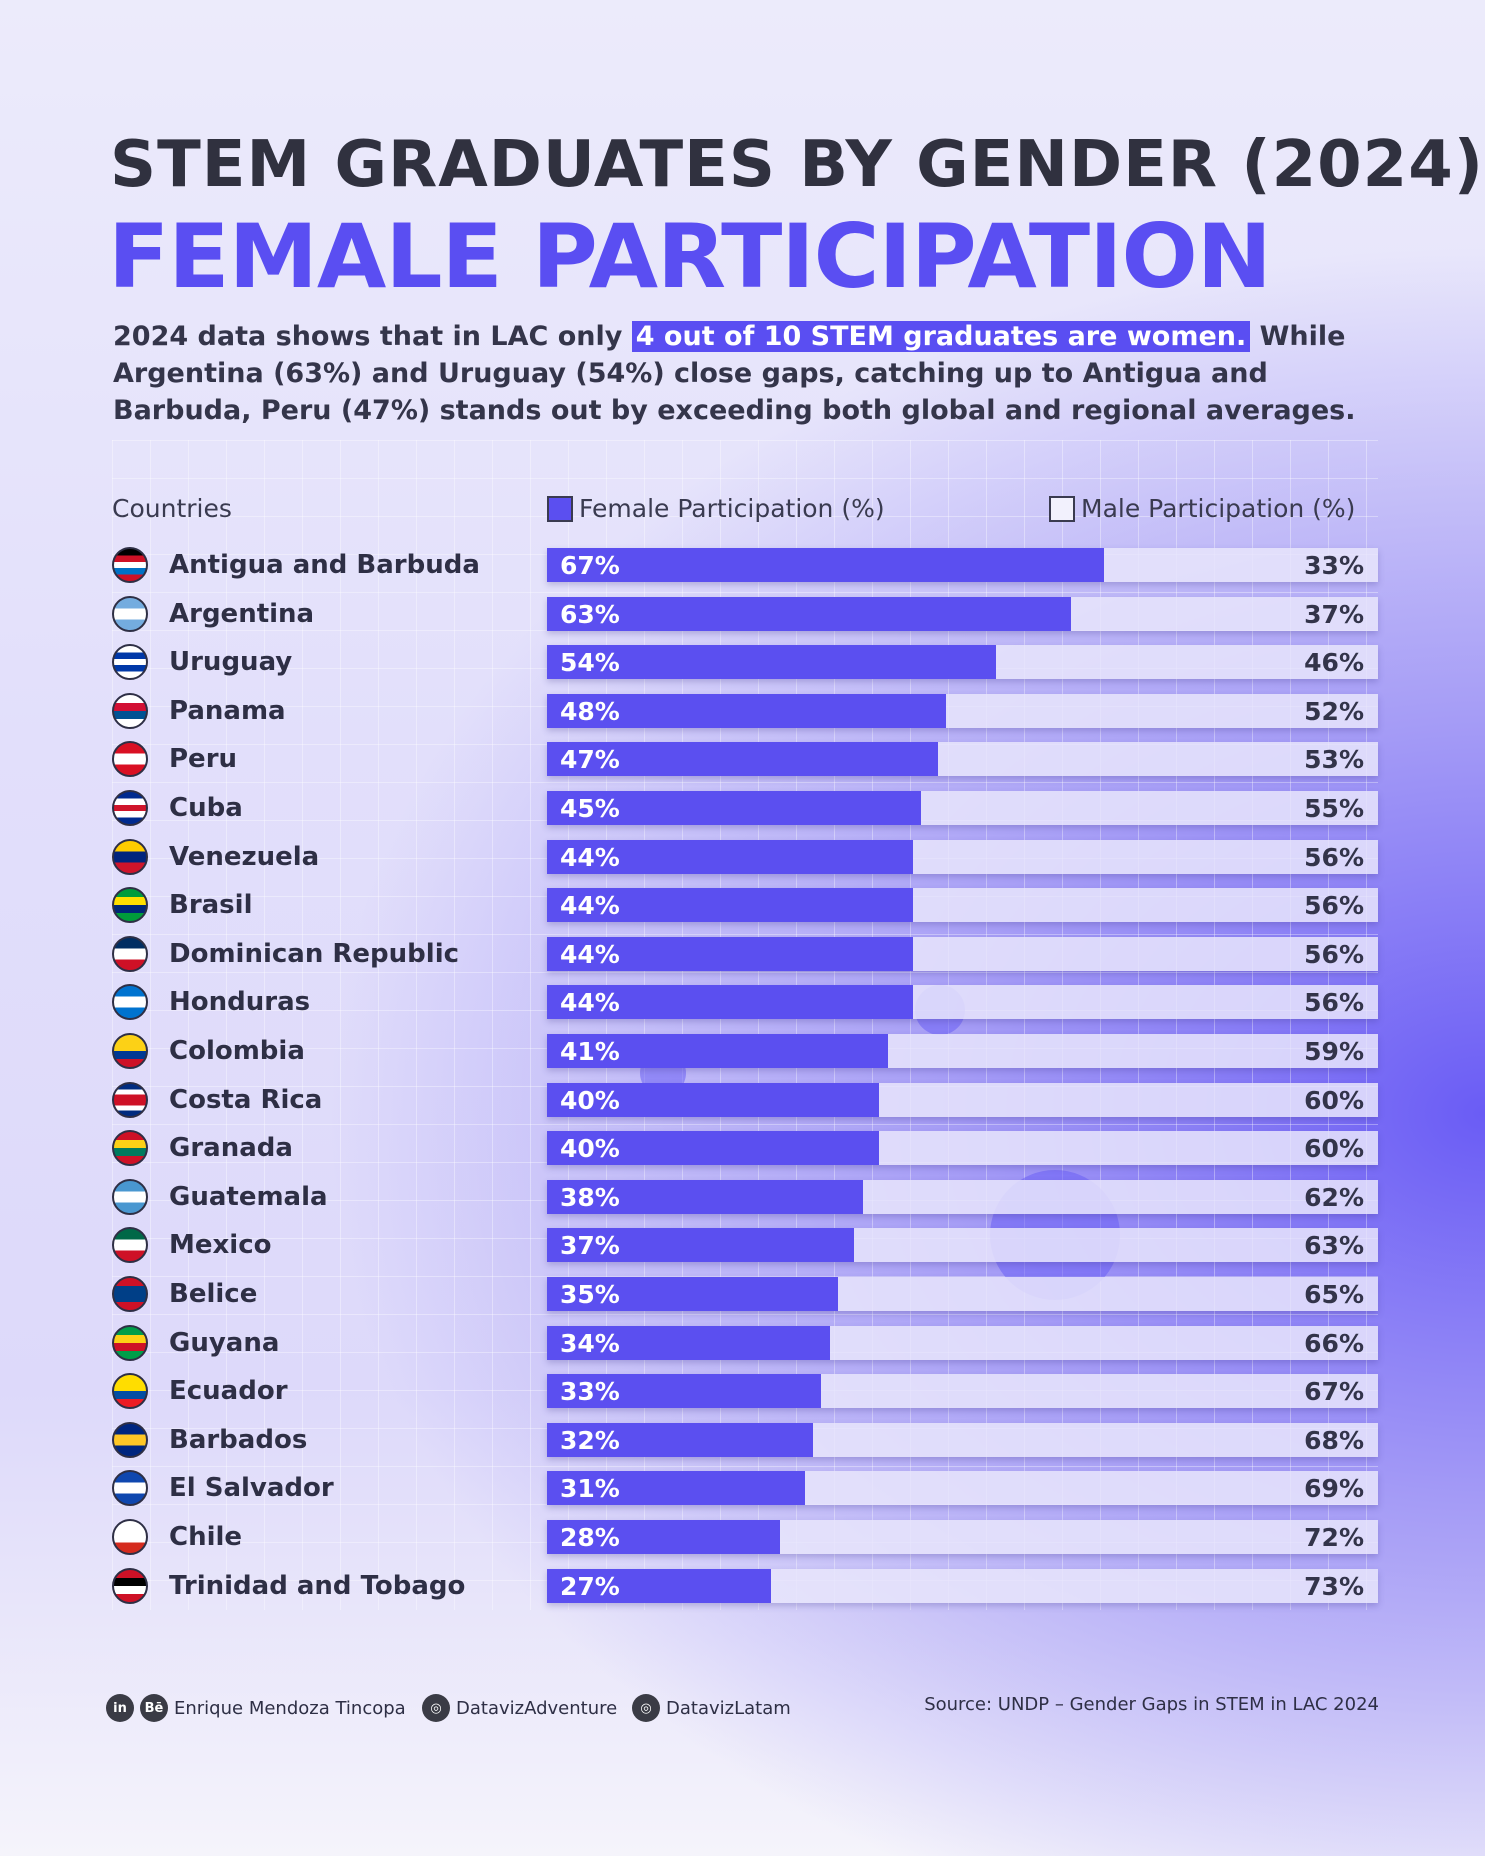 This screenshot has width=1485, height=1856. Describe the element at coordinates (246, 1099) in the screenshot. I see `category-label: Costa Rica` at that location.